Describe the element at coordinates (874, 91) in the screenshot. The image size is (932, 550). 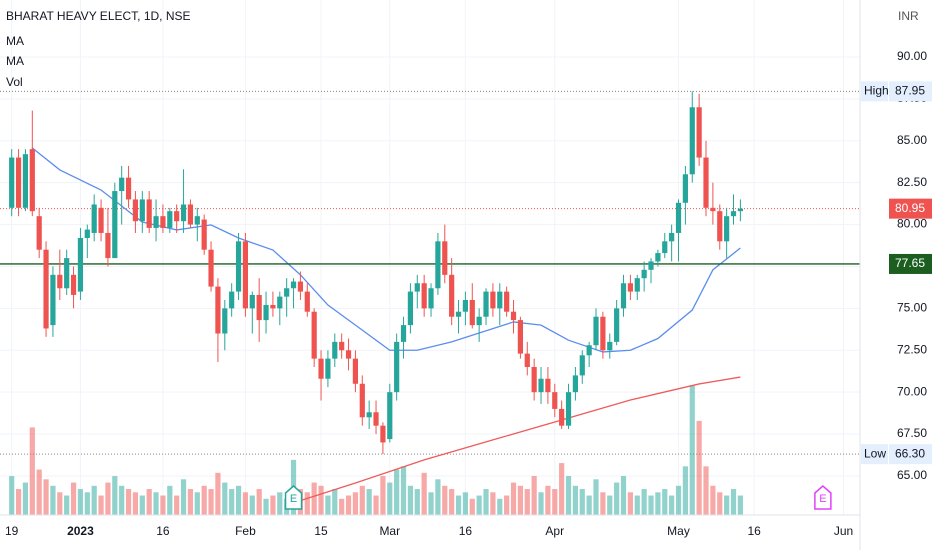
I see `high-label-box` at that location.